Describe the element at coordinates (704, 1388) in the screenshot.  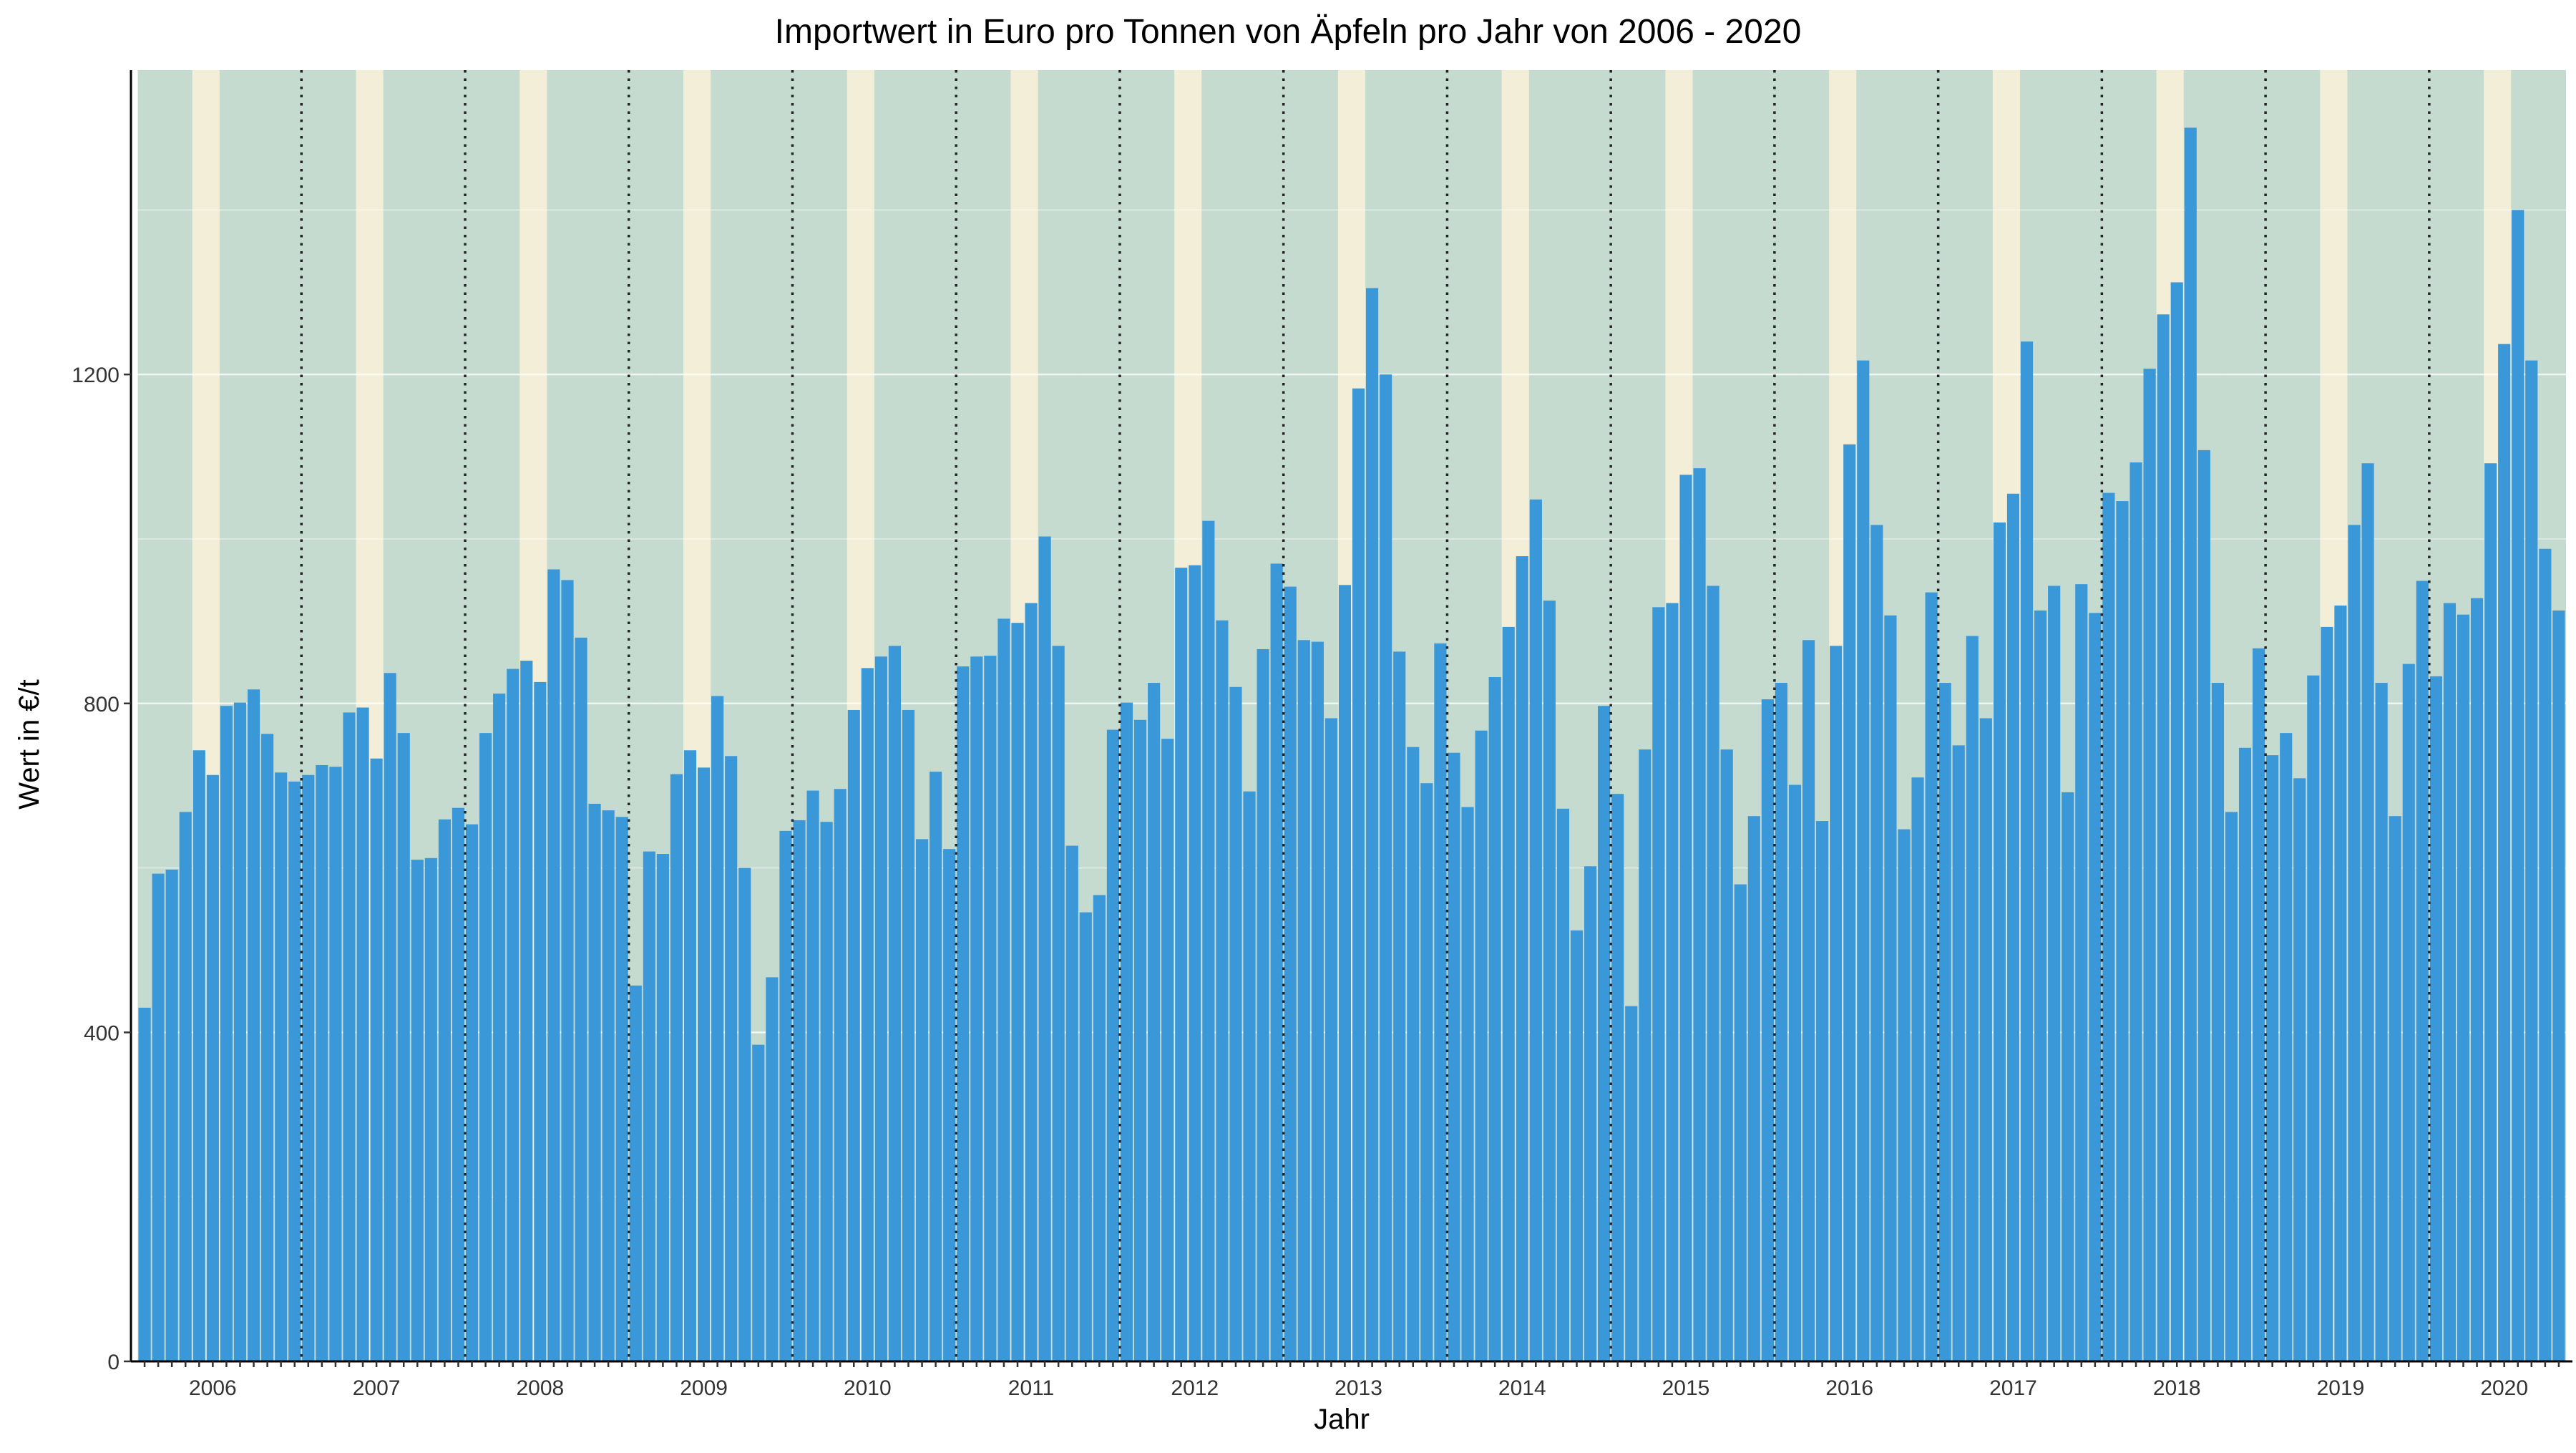
I see `x-tick-label: 2009` at that location.